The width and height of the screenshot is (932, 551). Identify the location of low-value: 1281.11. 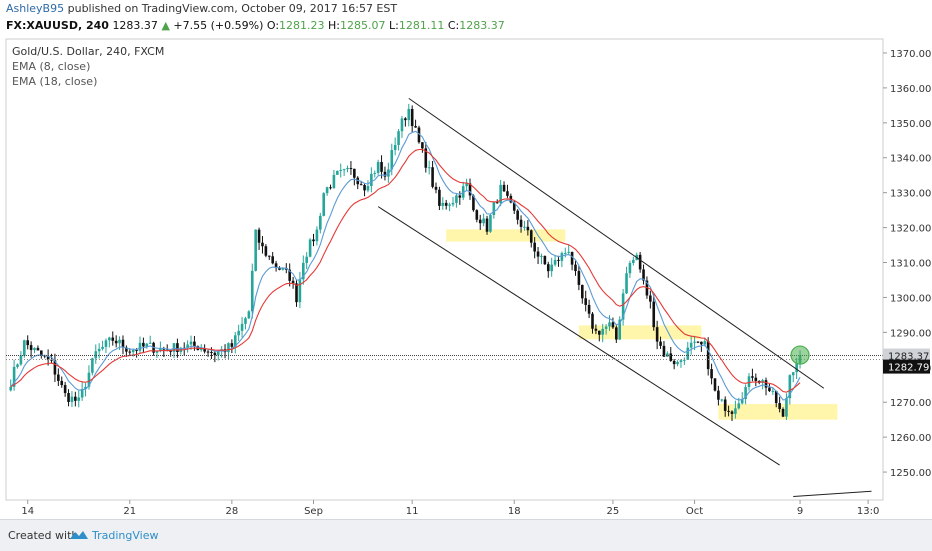
(421, 25).